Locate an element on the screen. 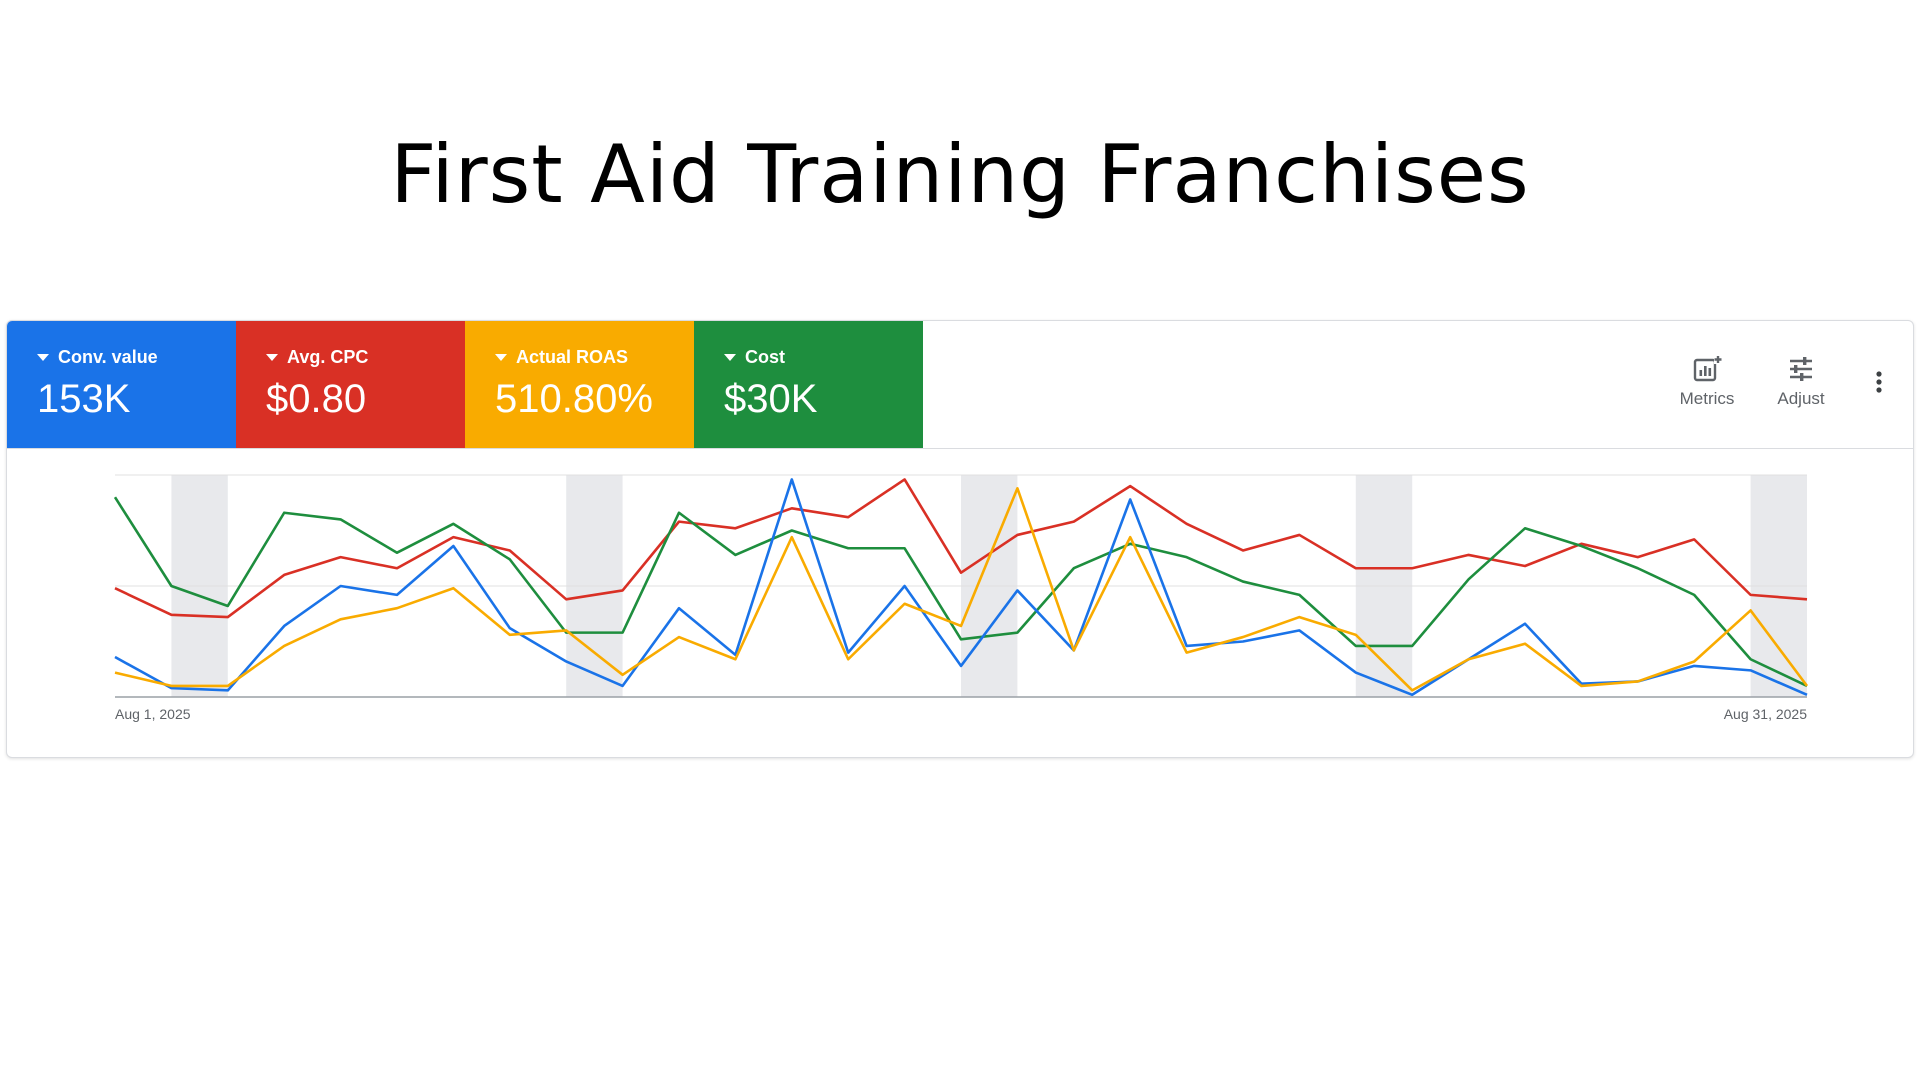 This screenshot has width=1920, height=1080. tile-conv-value: Conv. value 153K is located at coordinates (121, 384).